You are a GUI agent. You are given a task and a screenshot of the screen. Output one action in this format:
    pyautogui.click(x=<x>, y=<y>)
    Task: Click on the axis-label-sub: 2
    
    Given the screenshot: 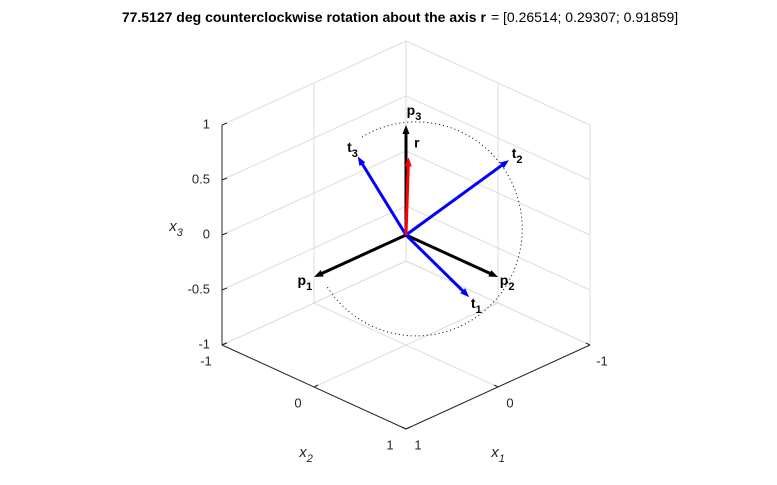 What is the action you would take?
    pyautogui.click(x=309, y=459)
    